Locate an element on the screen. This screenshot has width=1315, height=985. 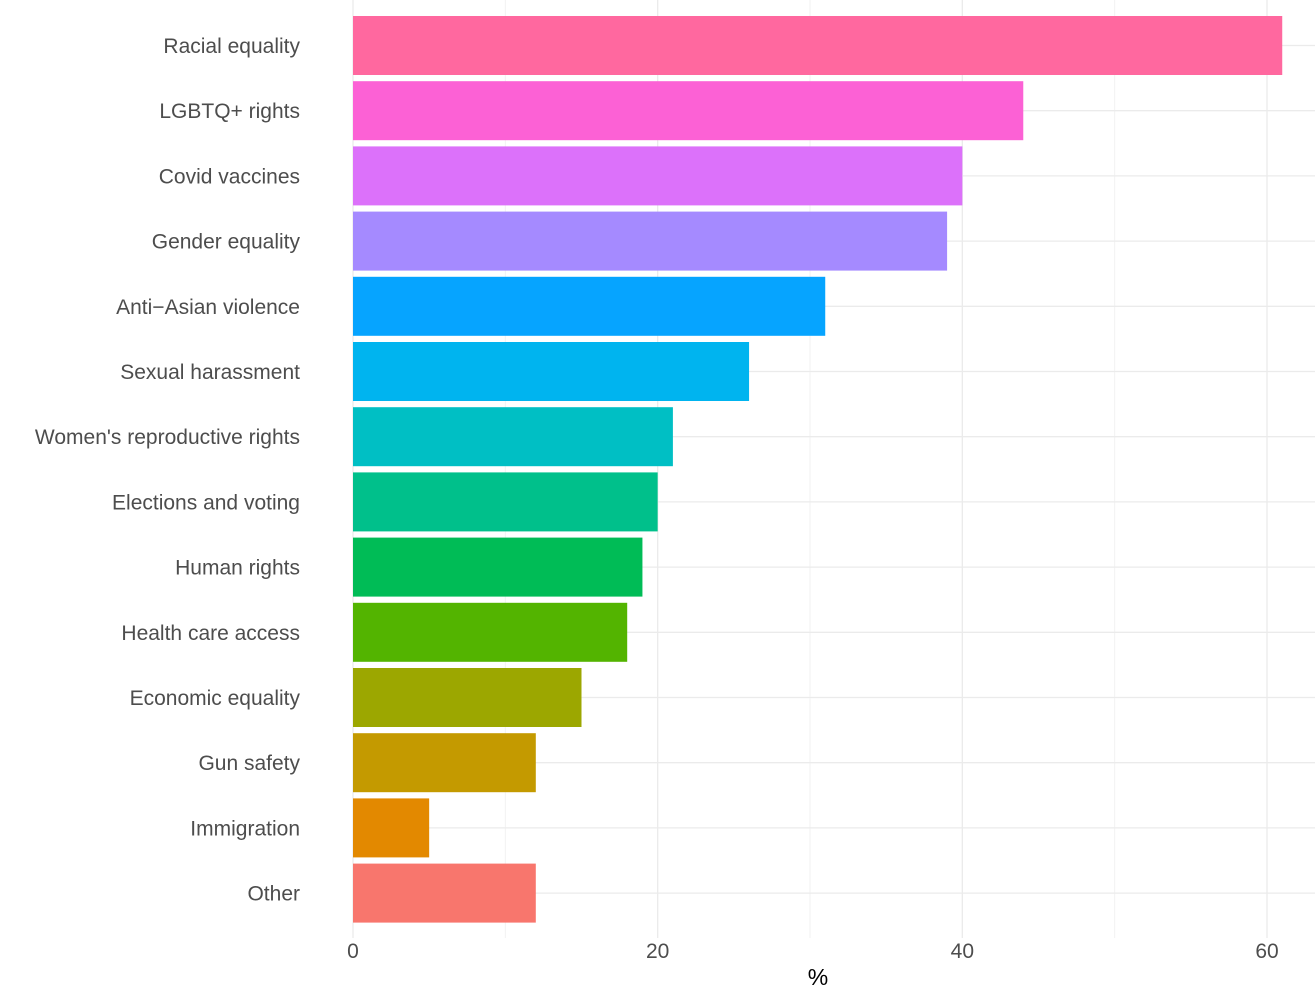
category-label: Human rights is located at coordinates (237, 568).